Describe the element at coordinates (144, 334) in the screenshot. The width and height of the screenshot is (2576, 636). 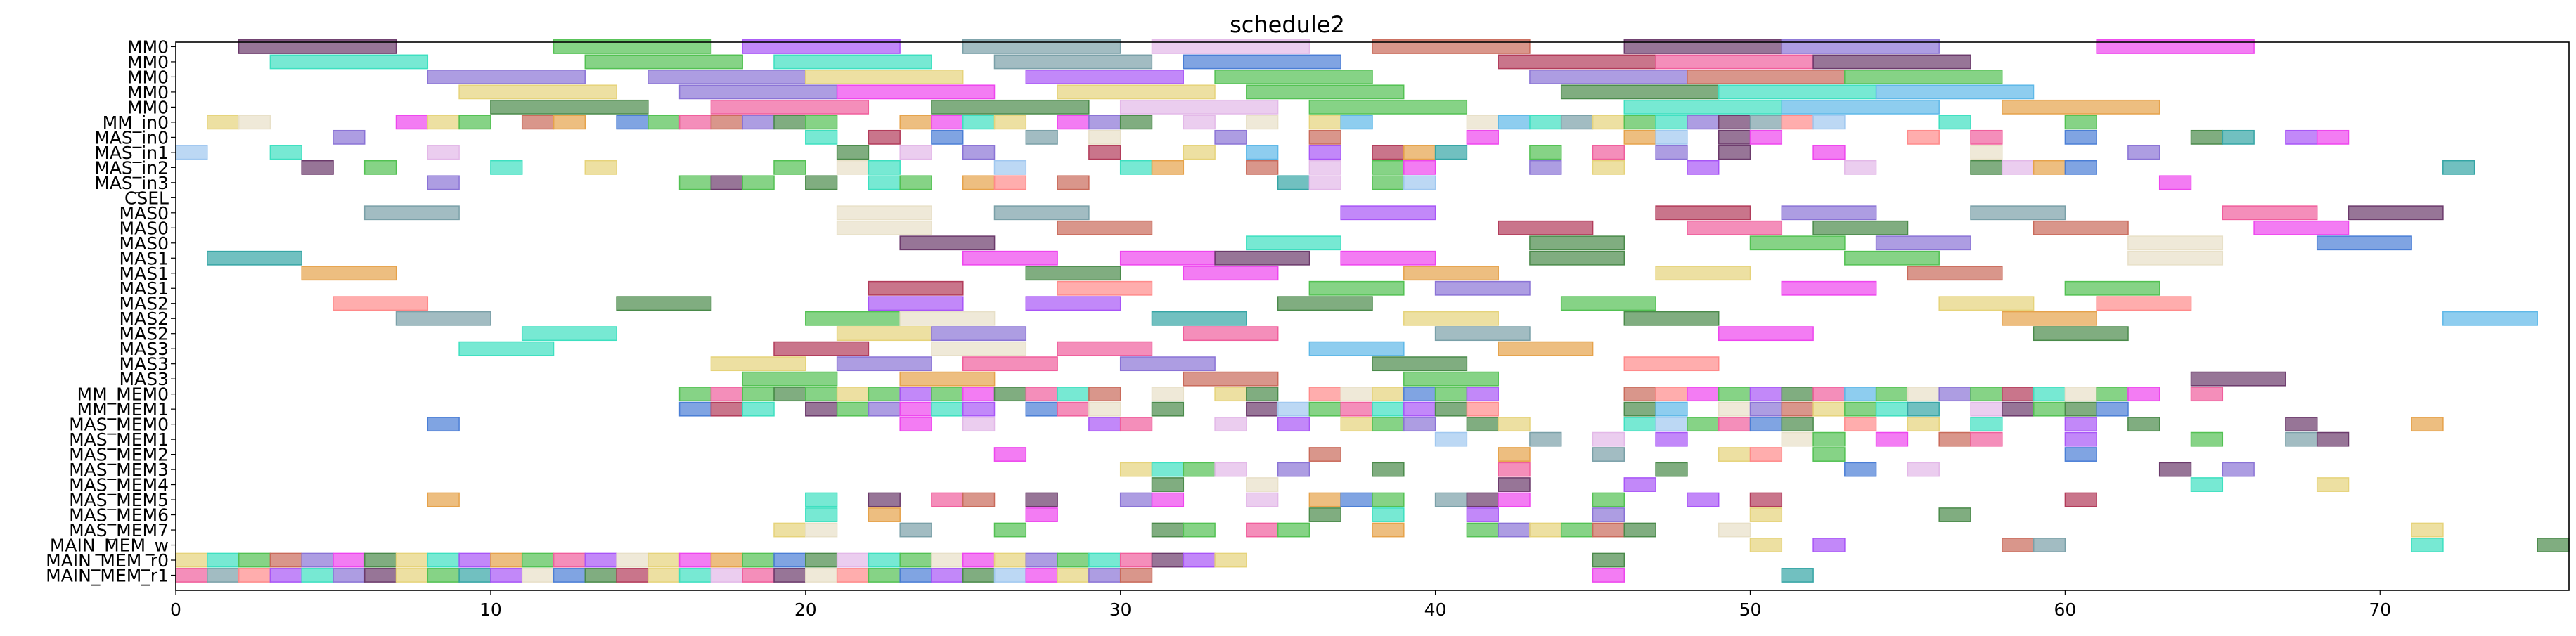
I see `y-tick-label: MAS2` at that location.